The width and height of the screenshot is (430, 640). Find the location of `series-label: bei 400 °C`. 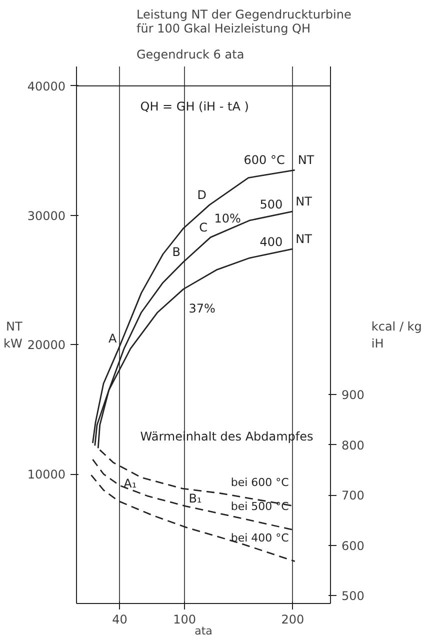

series-label: bei 400 °C is located at coordinates (260, 537).